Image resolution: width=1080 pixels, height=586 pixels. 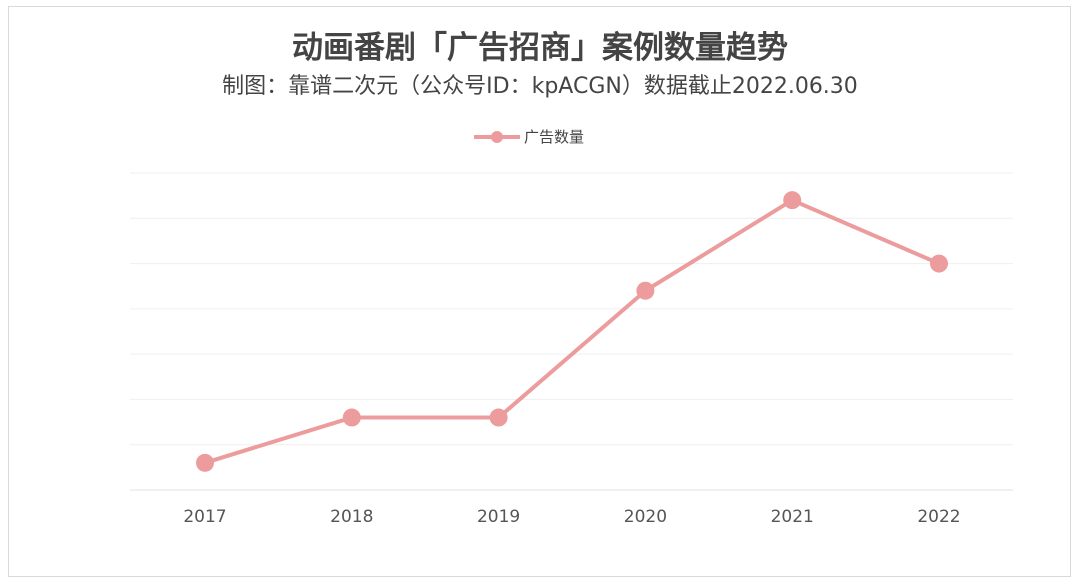 What do you see at coordinates (554, 137) in the screenshot?
I see `legend-label: 广告数量` at bounding box center [554, 137].